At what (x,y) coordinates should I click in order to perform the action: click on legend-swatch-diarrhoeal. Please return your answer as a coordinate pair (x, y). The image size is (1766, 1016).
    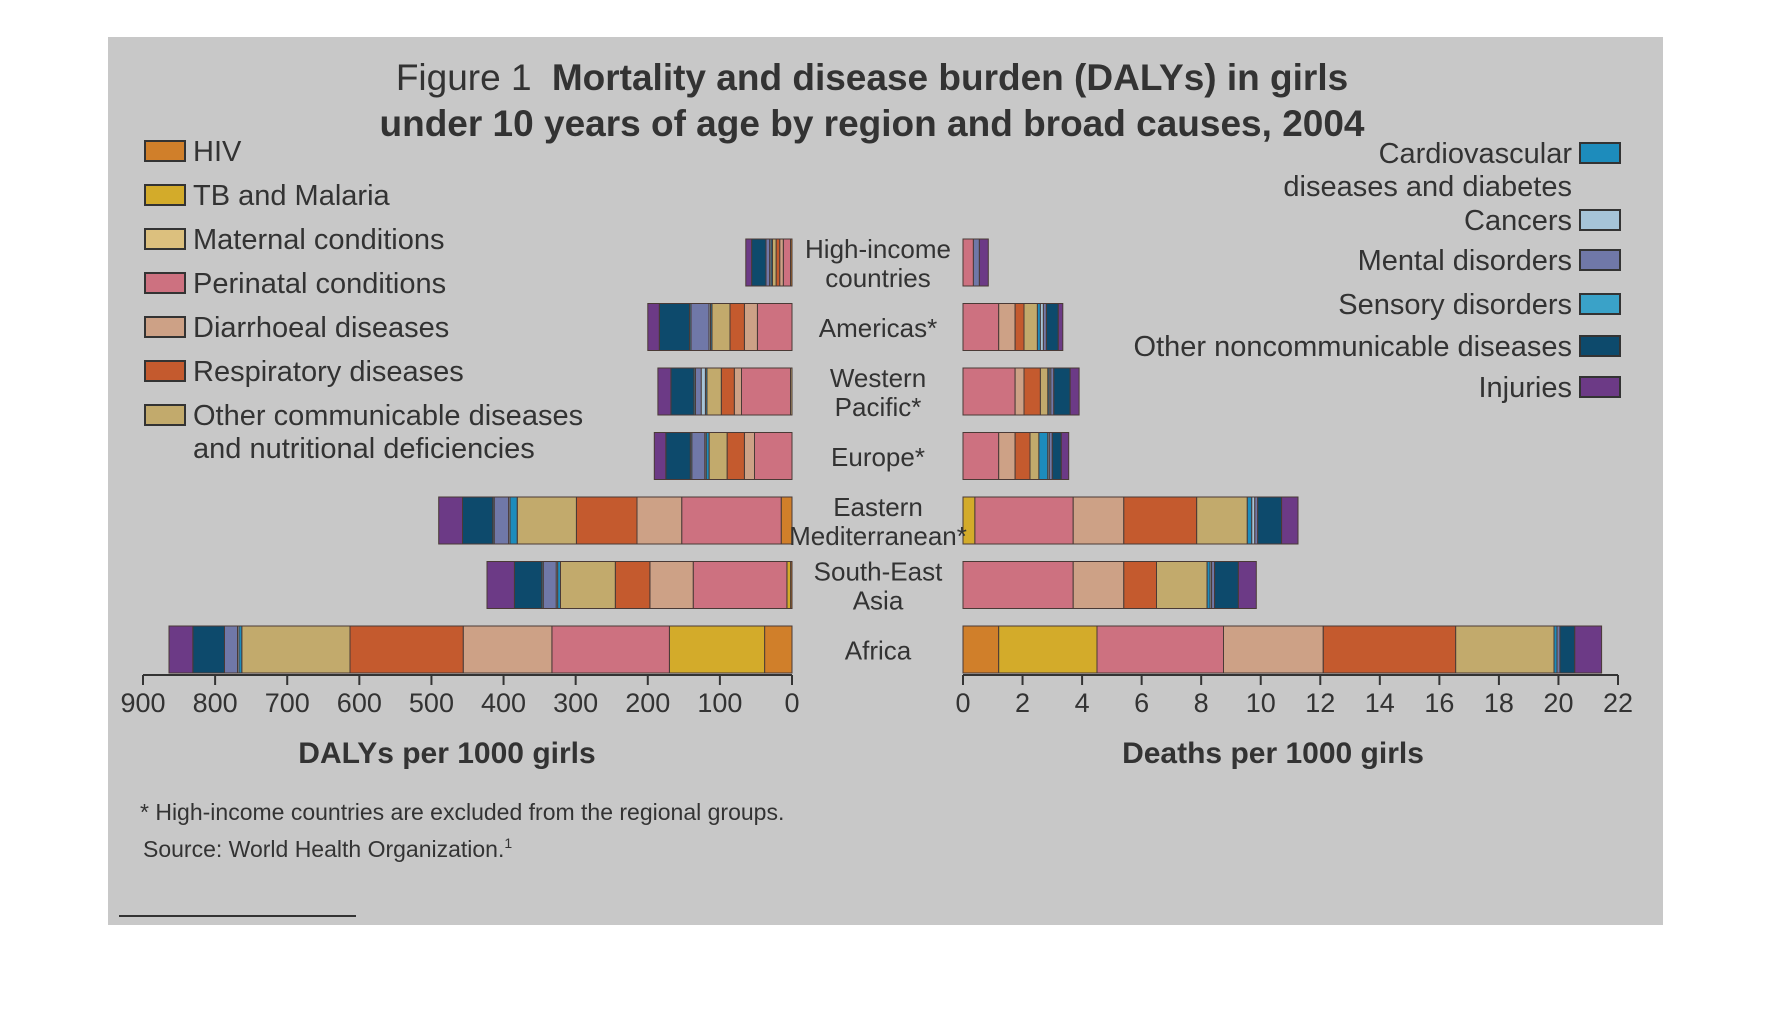
    Looking at the image, I should click on (165, 327).